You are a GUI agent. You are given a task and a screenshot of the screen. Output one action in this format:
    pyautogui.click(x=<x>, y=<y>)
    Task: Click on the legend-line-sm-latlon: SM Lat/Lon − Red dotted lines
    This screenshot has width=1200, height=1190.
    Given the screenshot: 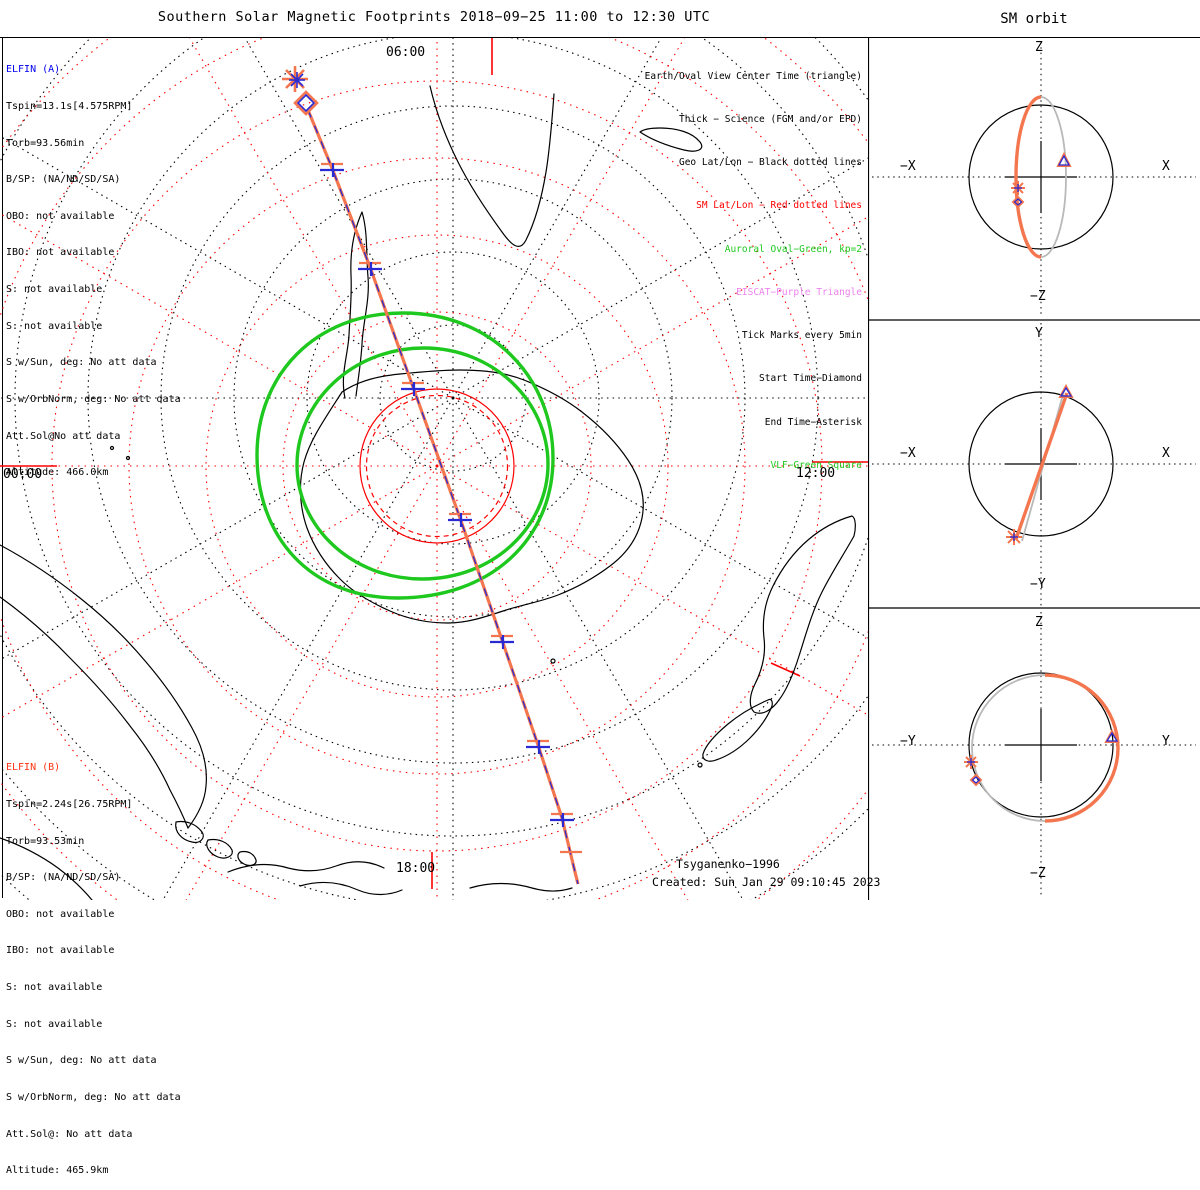 What is the action you would take?
    pyautogui.click(x=779, y=206)
    